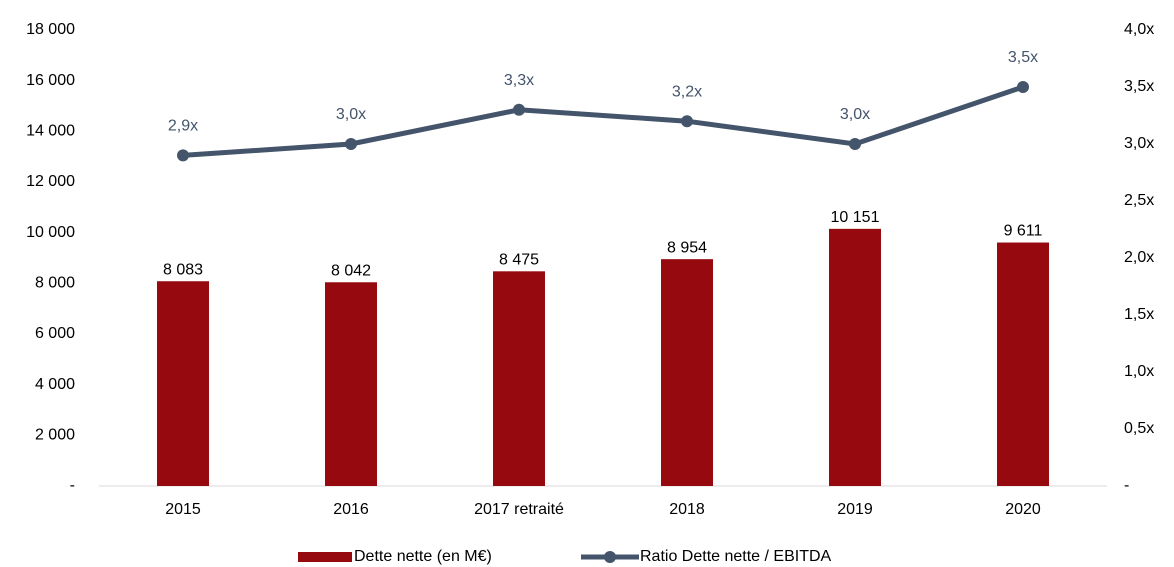 The height and width of the screenshot is (567, 1174). I want to click on y2-tick-label: -, so click(1126, 485).